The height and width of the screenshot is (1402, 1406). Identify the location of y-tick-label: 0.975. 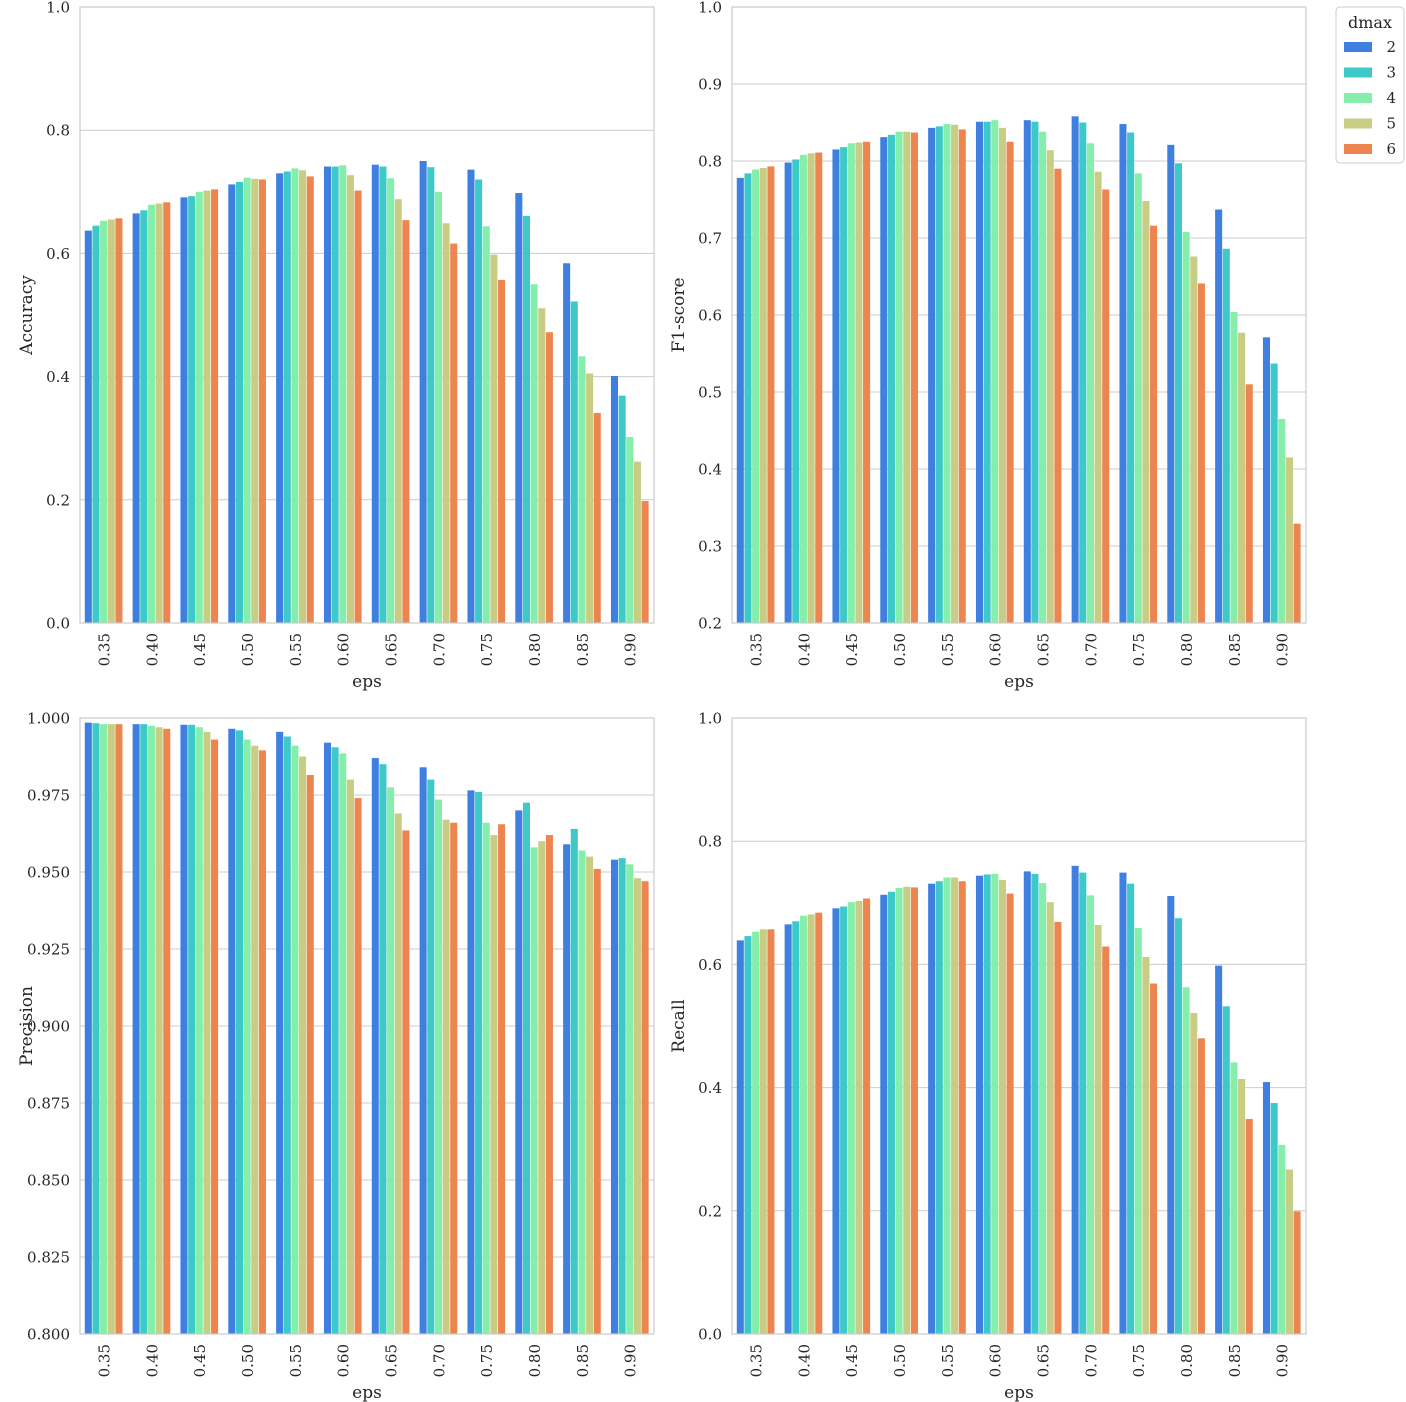
(48, 796).